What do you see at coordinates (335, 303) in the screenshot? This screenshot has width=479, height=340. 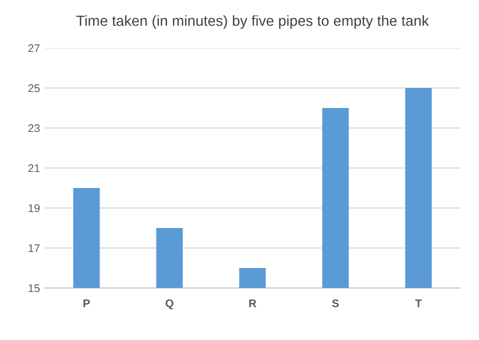 I see `x-tick-label: S` at bounding box center [335, 303].